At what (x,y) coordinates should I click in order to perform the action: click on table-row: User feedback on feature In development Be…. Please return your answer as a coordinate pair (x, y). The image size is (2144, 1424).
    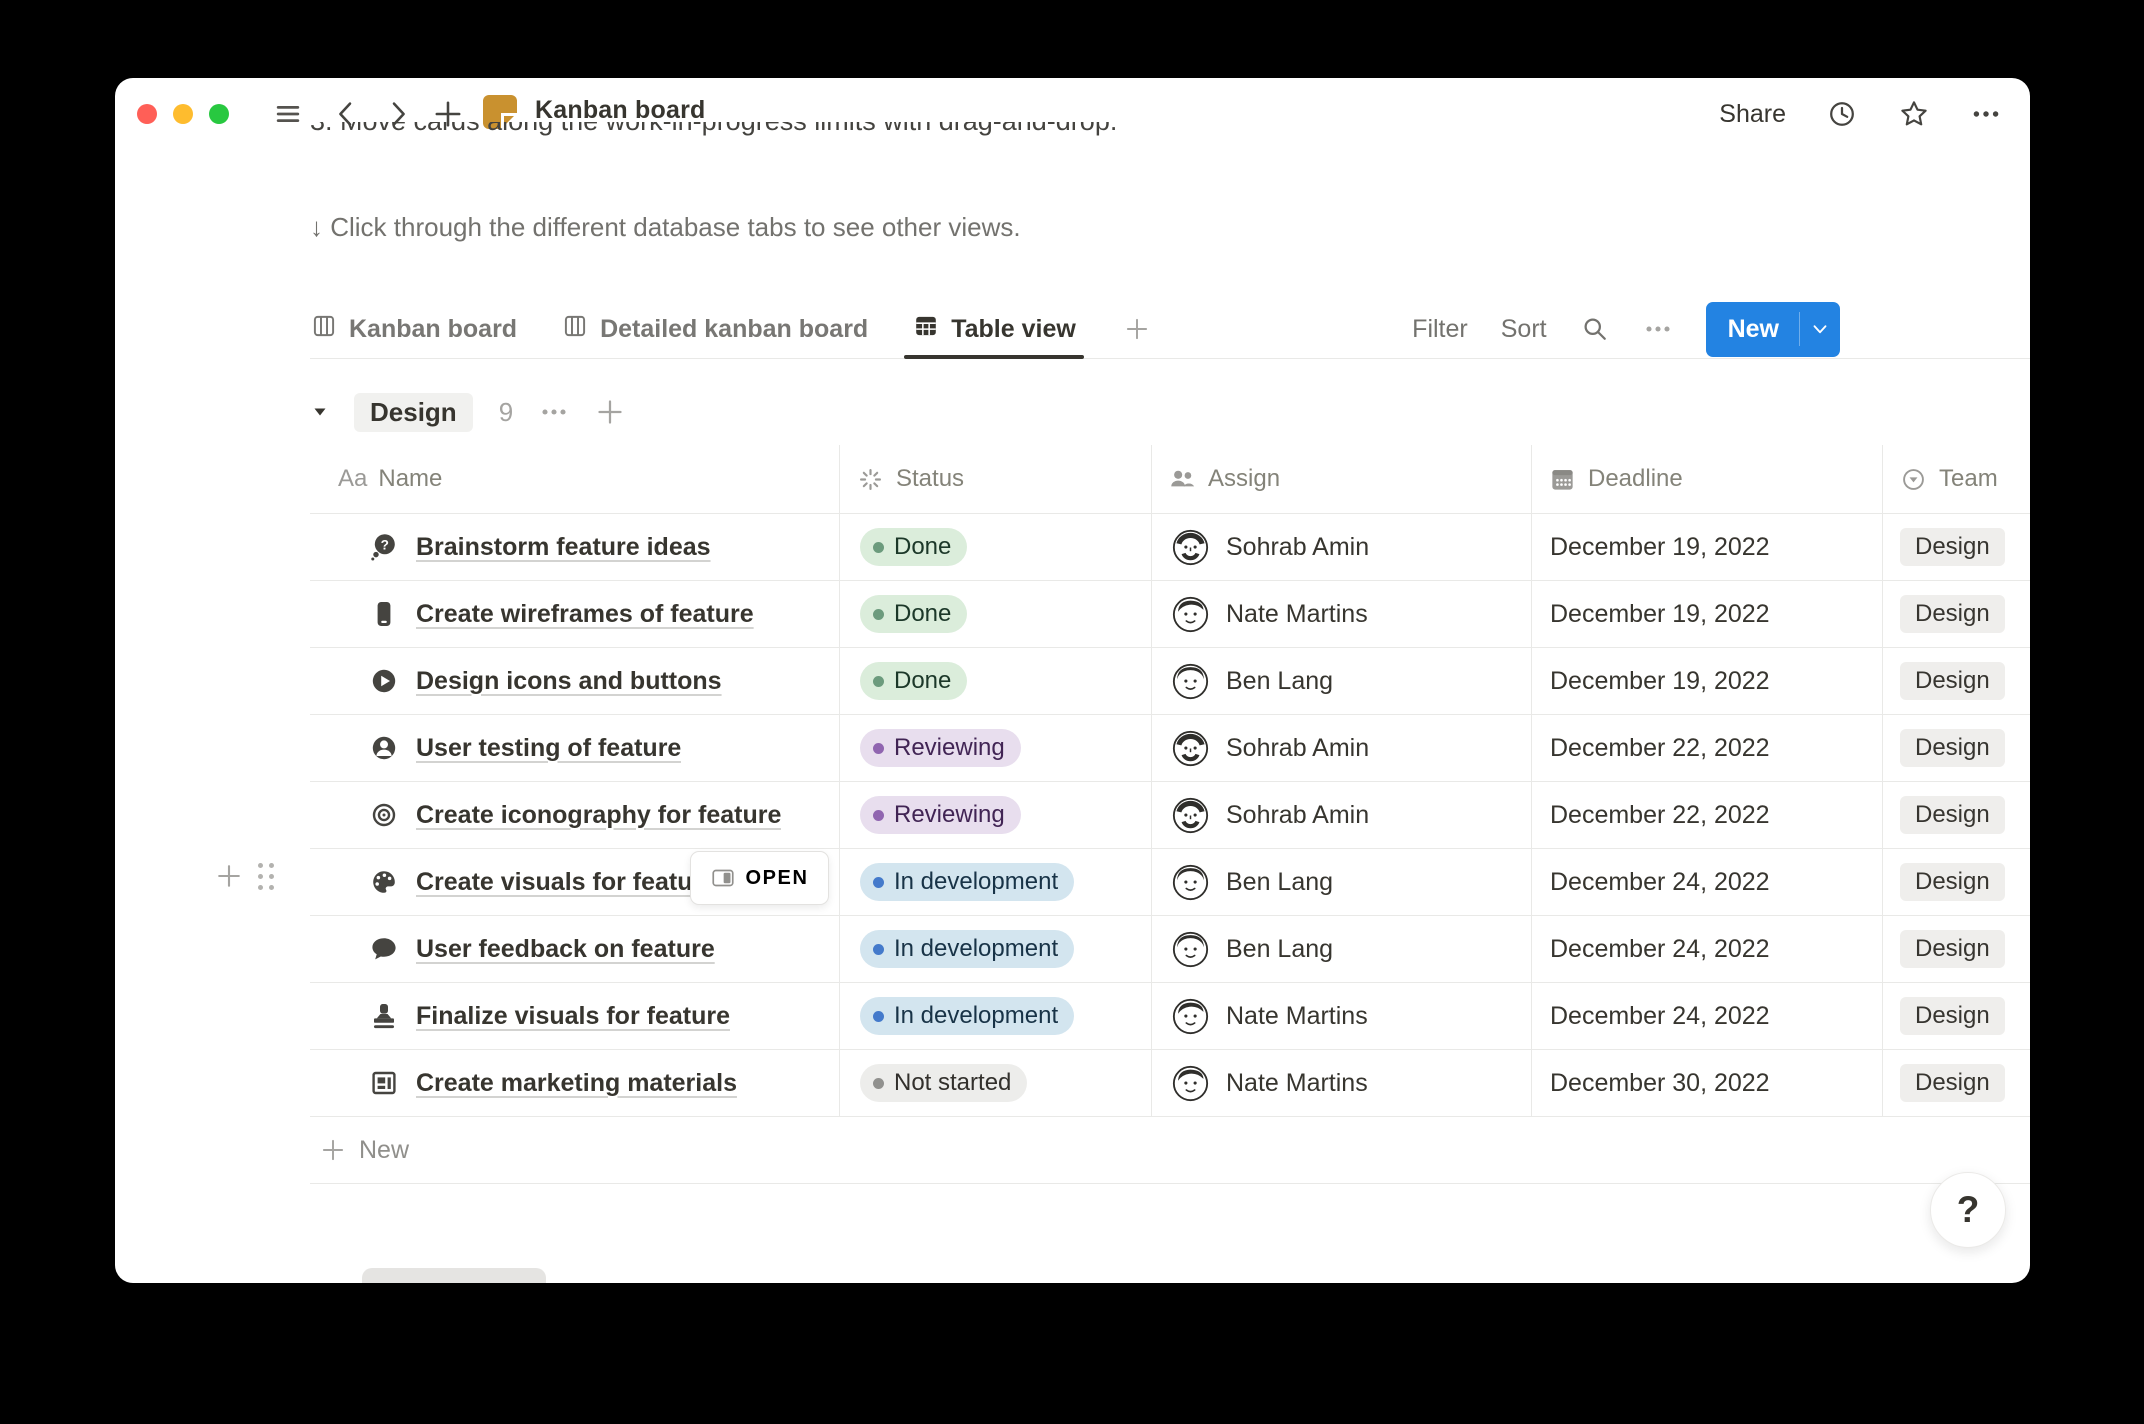
    Looking at the image, I should click on (1170, 949).